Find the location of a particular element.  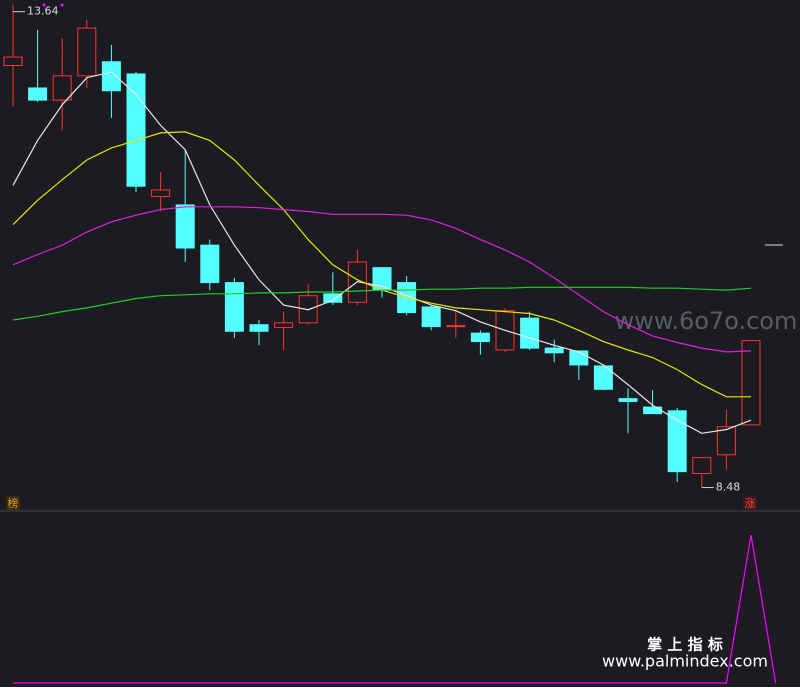

annotation: 13.64 is located at coordinates (43, 11).